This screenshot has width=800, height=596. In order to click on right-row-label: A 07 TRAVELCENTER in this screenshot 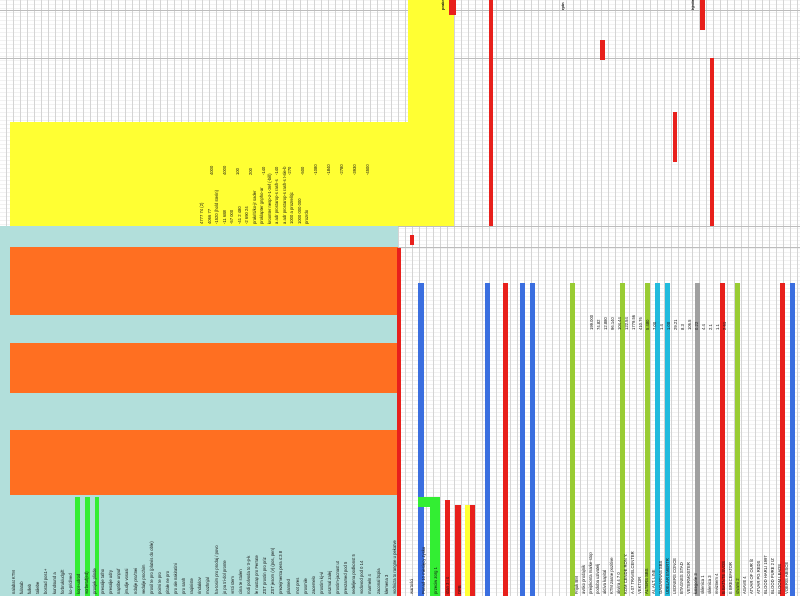, I will do `click(632, 572)`.